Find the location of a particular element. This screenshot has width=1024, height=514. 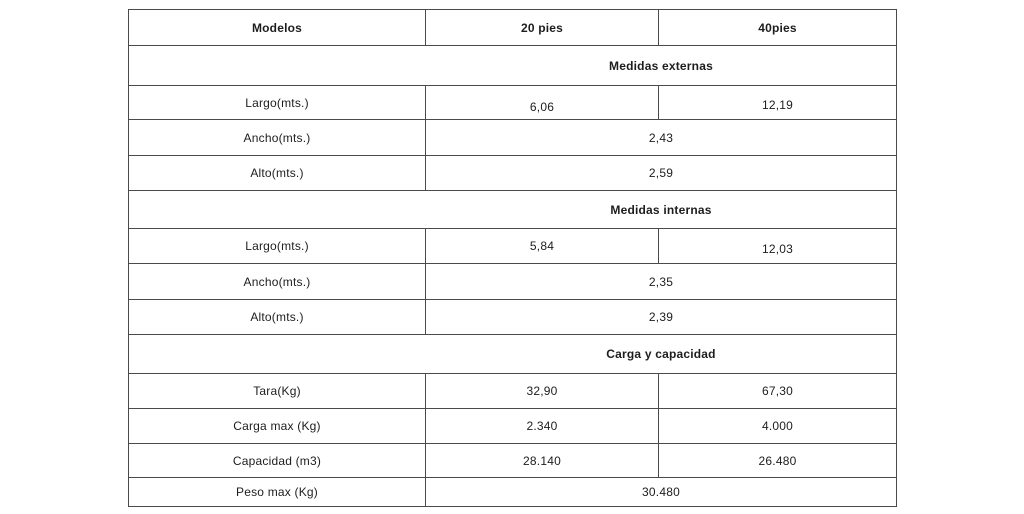

section-title-medidas-externas: Medidas externas is located at coordinates (661, 65).